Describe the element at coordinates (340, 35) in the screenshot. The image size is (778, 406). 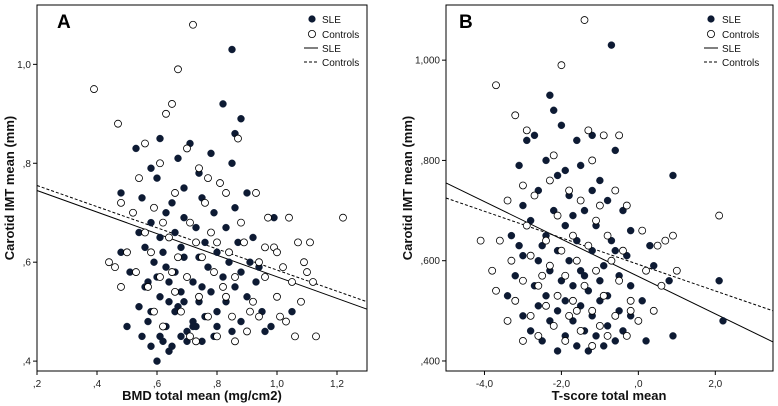
I see `legend-a-controls-label: Controls` at that location.